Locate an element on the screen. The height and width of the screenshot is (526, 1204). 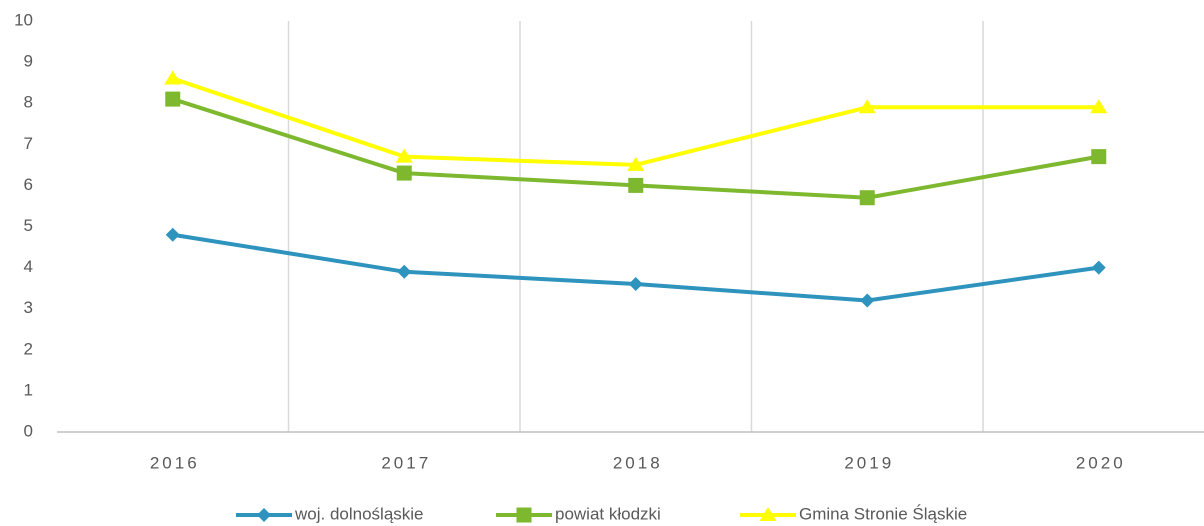
y-tick-label: 3 is located at coordinates (28, 307).